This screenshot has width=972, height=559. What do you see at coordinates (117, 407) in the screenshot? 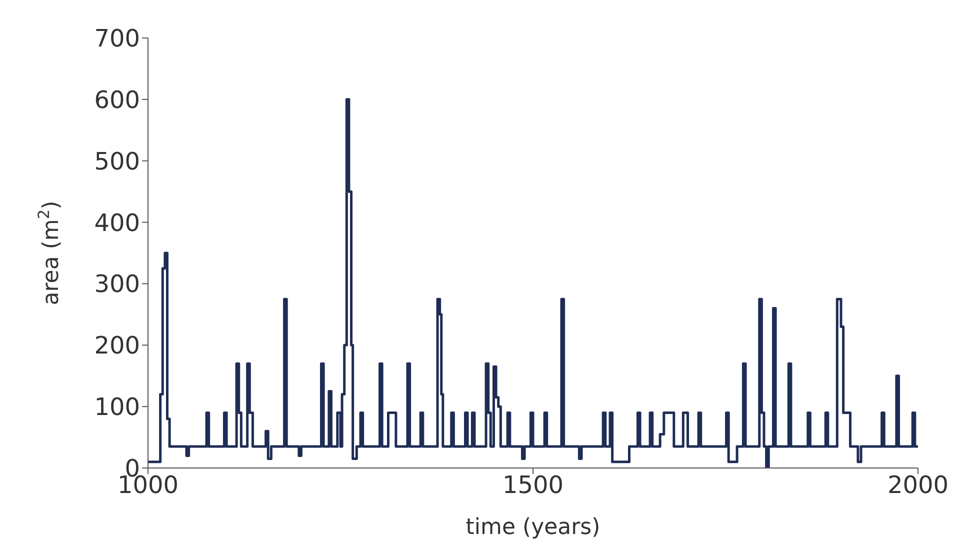
I see `y-tick-label: 100` at bounding box center [117, 407].